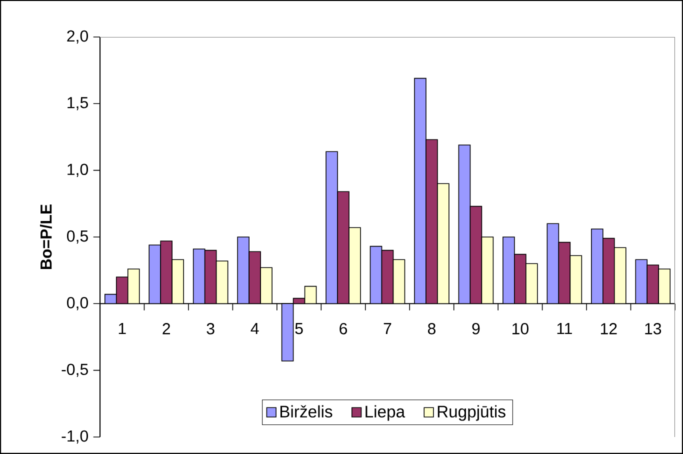  Describe the element at coordinates (46, 237) in the screenshot. I see `y-axis-title: Bo=P/LE` at that location.